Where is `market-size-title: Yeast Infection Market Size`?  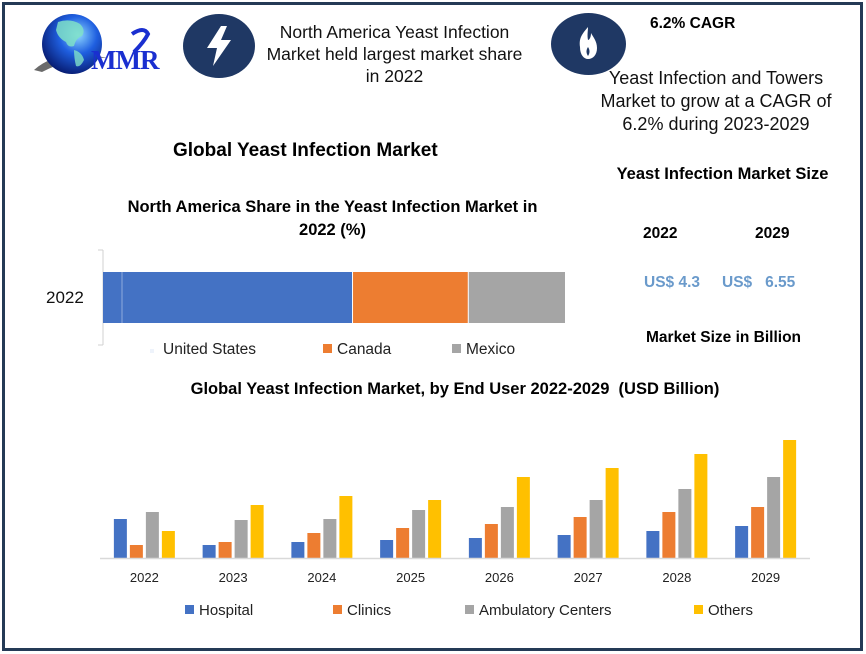 market-size-title: Yeast Infection Market Size is located at coordinates (722, 174).